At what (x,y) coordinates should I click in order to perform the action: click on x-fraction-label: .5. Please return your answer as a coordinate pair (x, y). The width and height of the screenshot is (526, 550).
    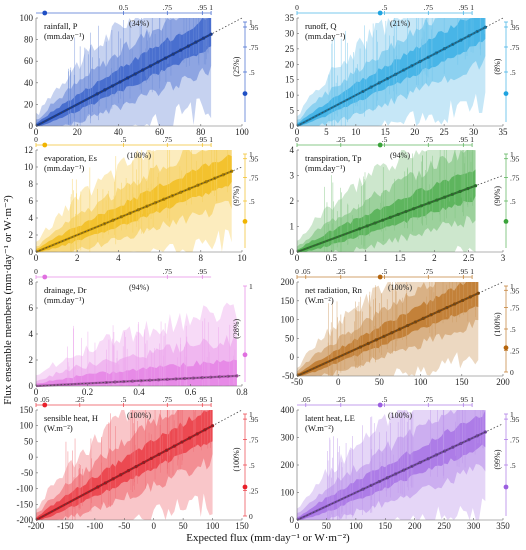
    Looking at the image, I should click on (385, 7).